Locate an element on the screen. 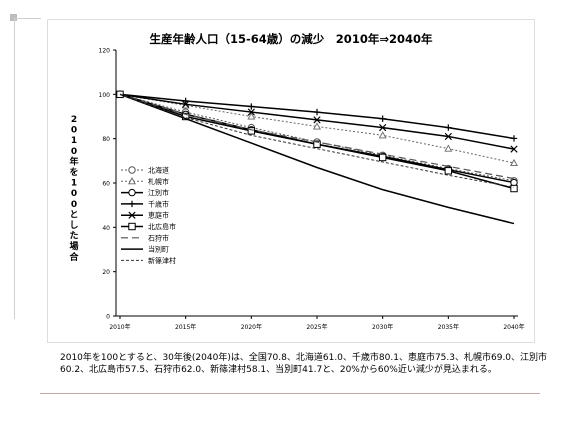 The width and height of the screenshot is (575, 431). x-tick-label: 2010年 is located at coordinates (119, 327).